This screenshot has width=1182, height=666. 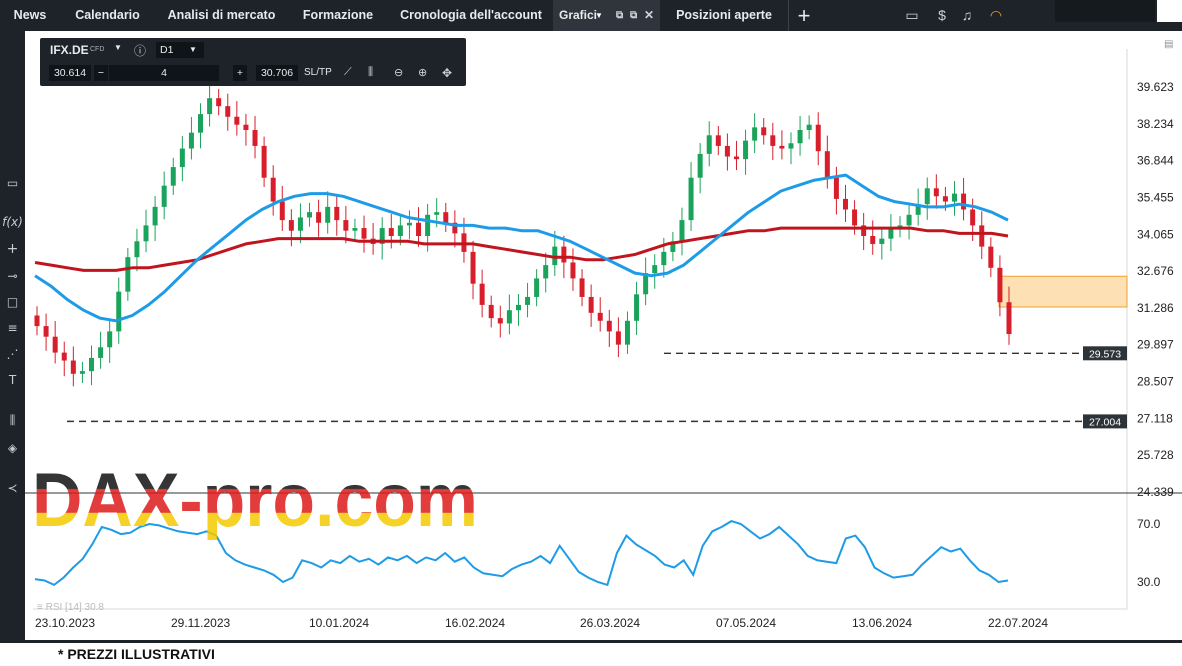 What do you see at coordinates (620, 15) in the screenshot?
I see `popout-icon: ⧉` at bounding box center [620, 15].